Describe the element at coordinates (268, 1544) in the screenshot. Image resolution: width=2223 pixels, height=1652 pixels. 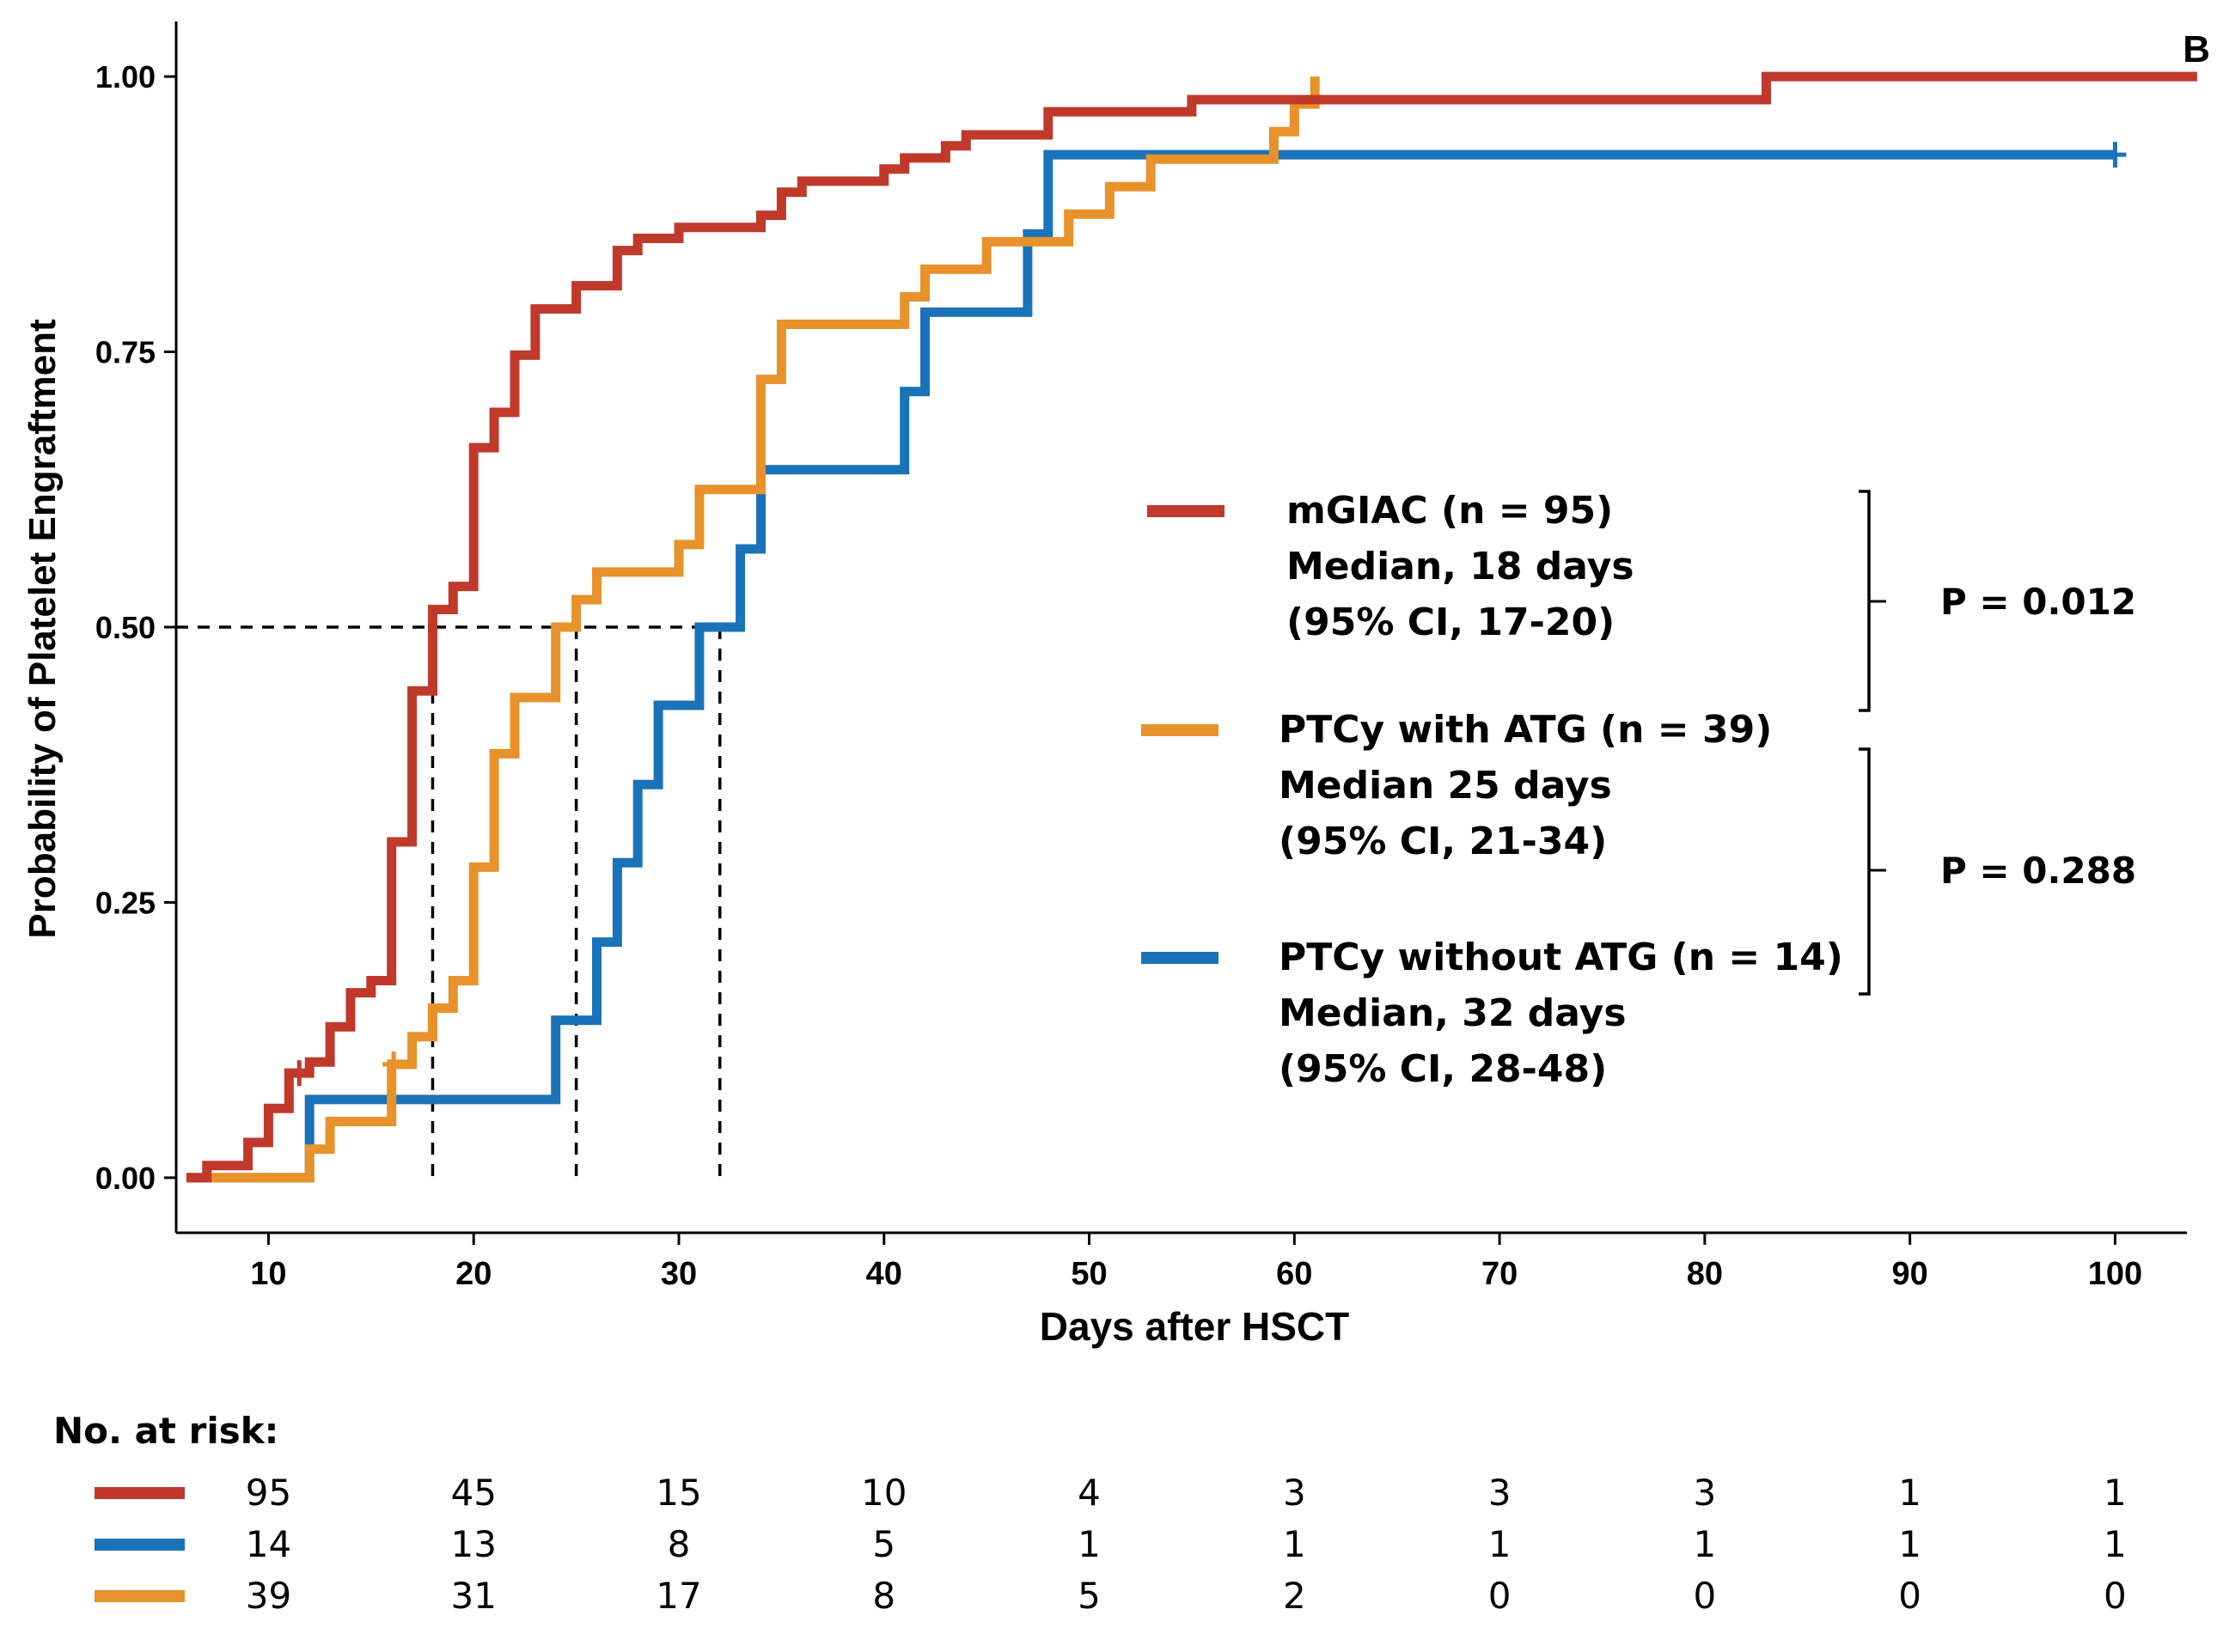
I see `risk-value: 14` at that location.